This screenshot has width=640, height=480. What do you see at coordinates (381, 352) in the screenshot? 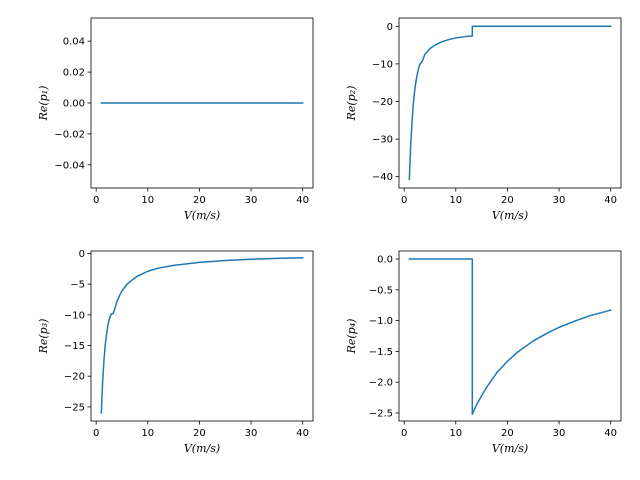
I see `y-tick-label: −1.5` at bounding box center [381, 352].